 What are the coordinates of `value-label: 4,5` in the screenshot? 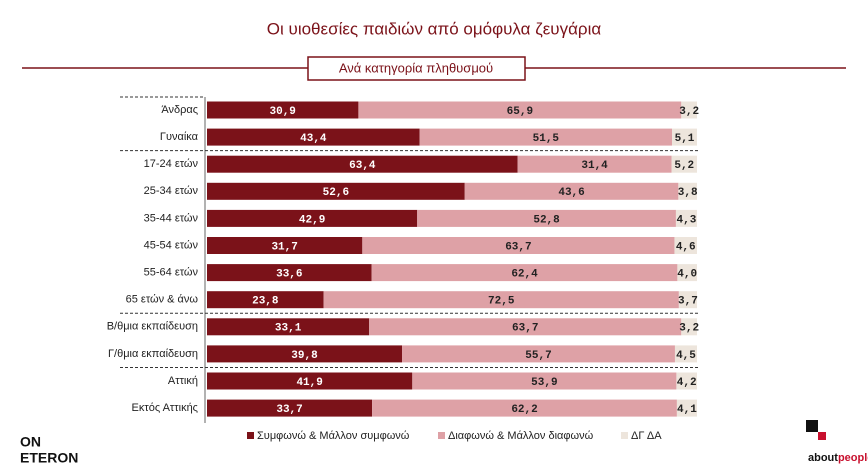 It's located at (686, 356).